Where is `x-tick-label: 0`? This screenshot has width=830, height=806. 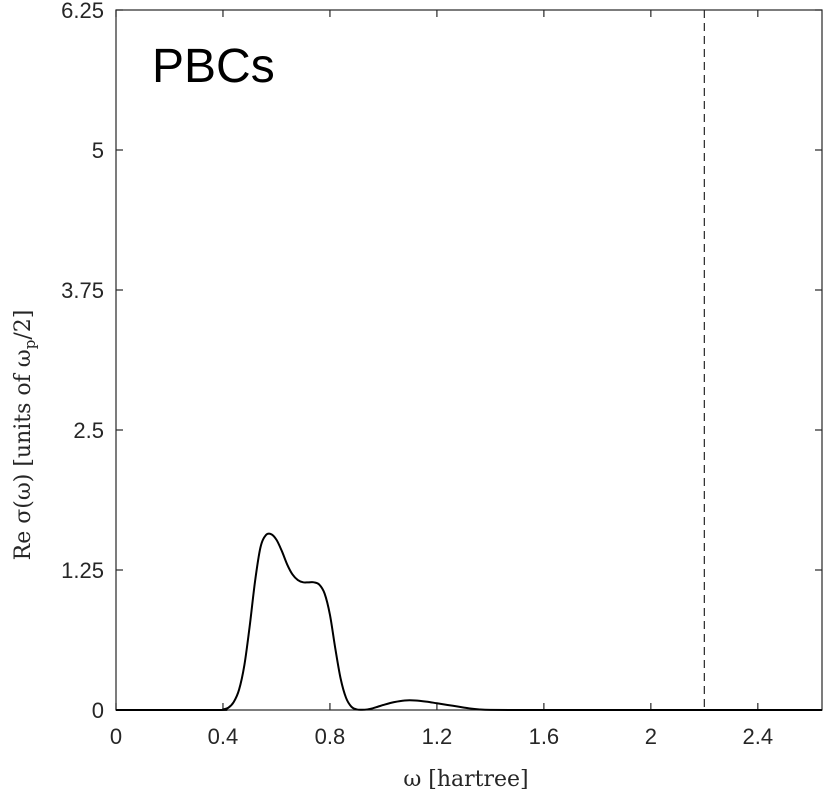
x-tick-label: 0 is located at coordinates (116, 736).